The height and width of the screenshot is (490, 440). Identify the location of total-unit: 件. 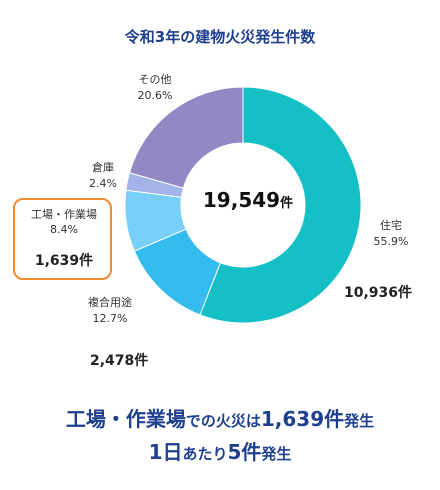
(287, 203).